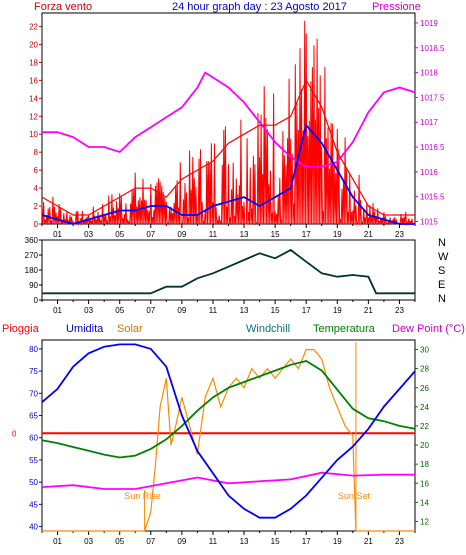 This screenshot has height=555, width=466. What do you see at coordinates (368, 310) in the screenshot?
I see `direction-time-axis-tick-label: 21` at bounding box center [368, 310].